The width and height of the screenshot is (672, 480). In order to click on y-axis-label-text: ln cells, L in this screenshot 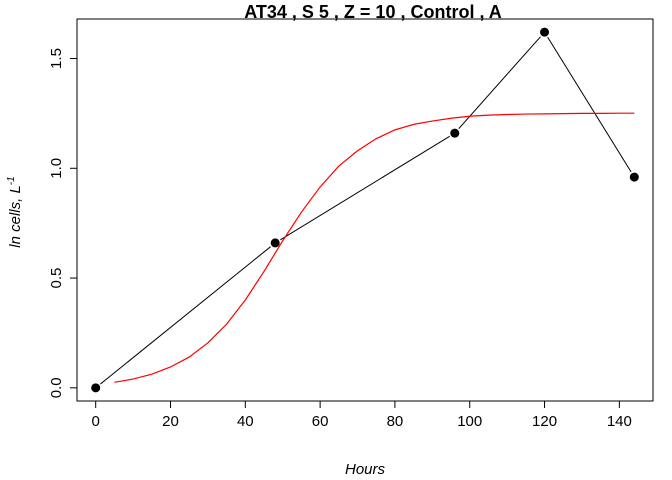, I will do `click(15, 216)`.